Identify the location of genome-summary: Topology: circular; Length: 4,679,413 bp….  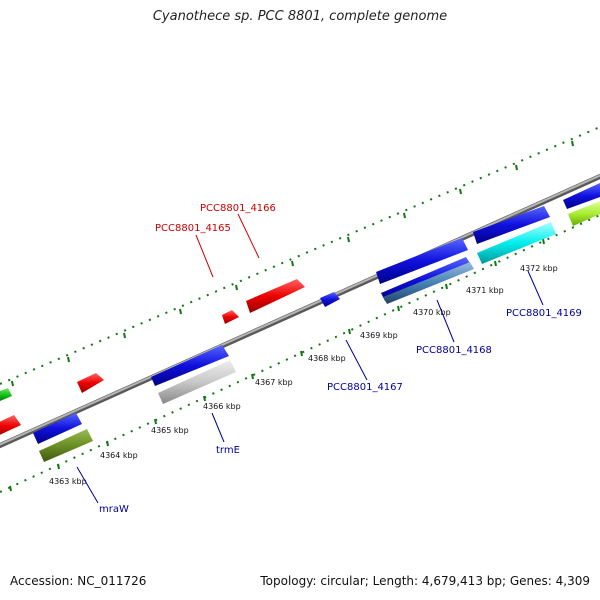
(425, 581).